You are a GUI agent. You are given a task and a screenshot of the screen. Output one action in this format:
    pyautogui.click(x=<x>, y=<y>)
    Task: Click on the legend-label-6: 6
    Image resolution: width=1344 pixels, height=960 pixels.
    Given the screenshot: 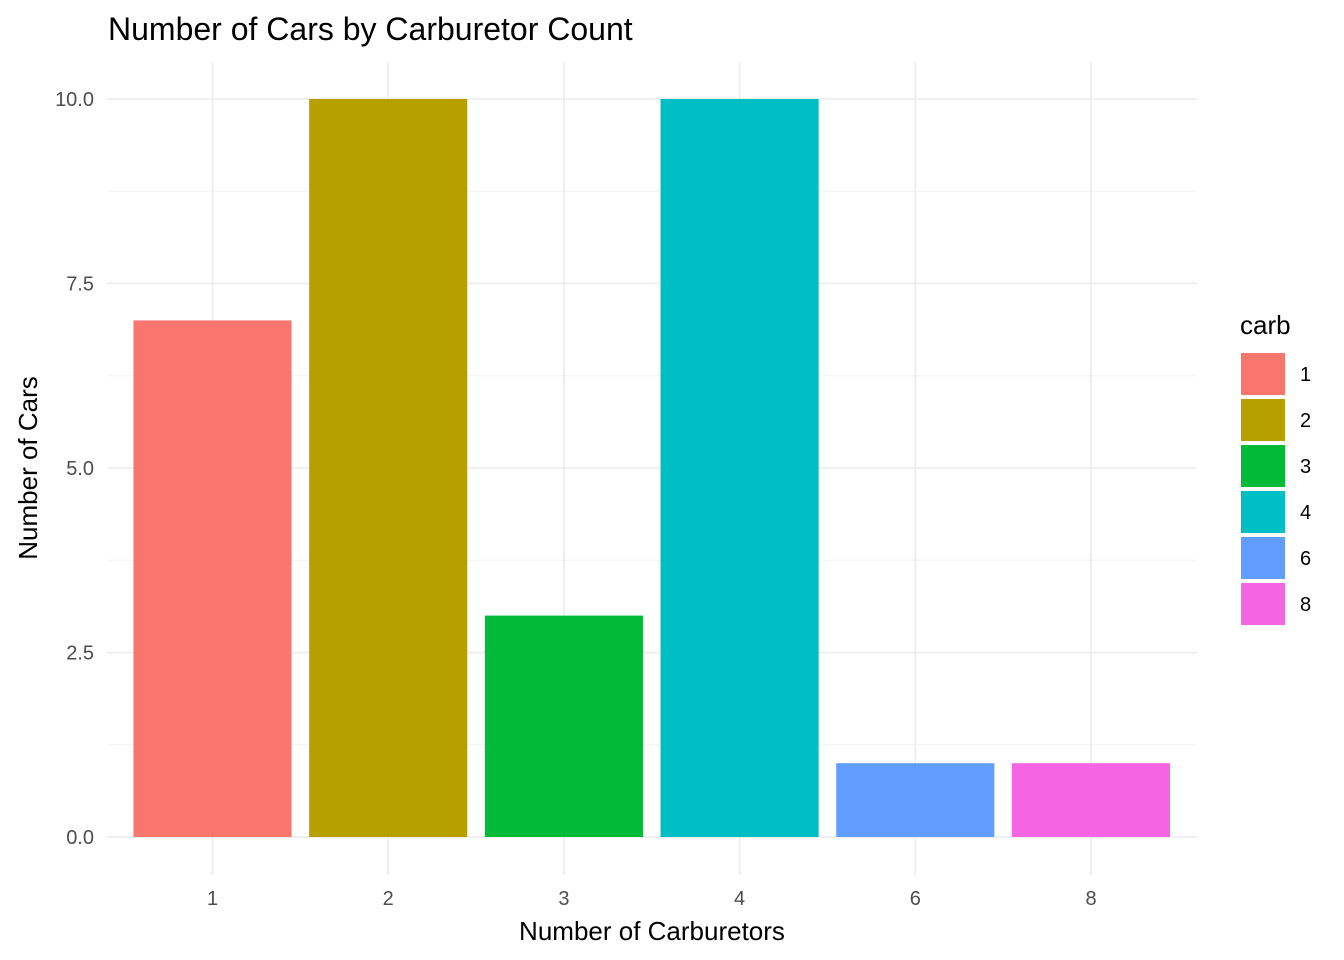 What is the action you would take?
    pyautogui.click(x=1305, y=559)
    